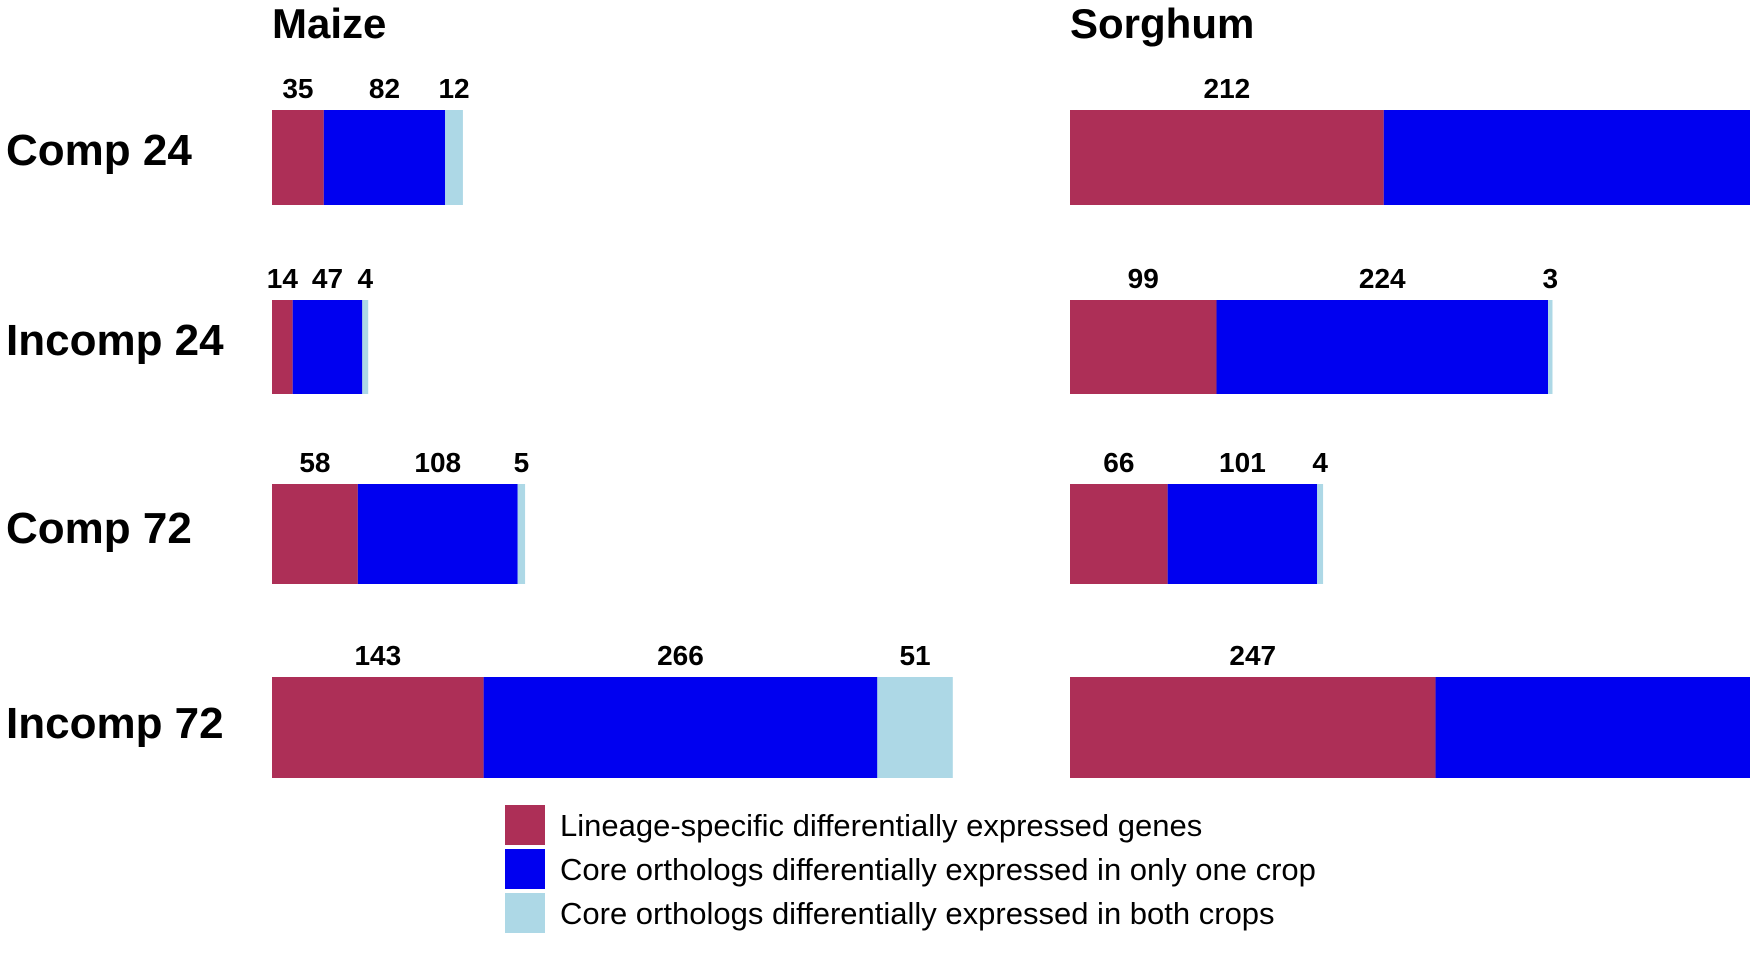 This screenshot has height=967, width=1750. I want to click on value-label-0-3-0: 143, so click(377, 655).